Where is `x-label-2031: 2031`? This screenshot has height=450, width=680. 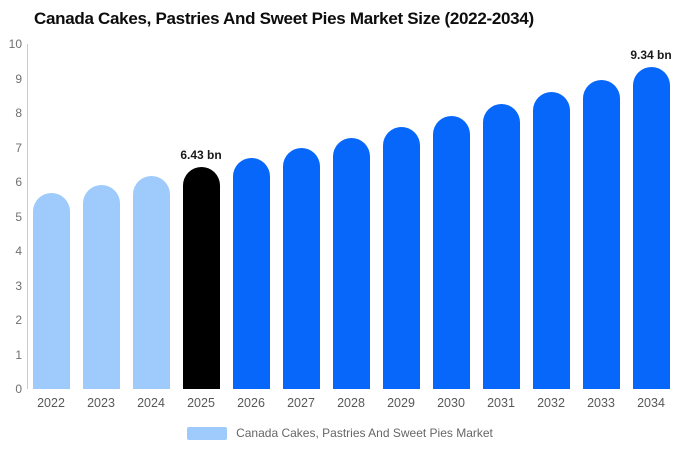
x-label-2031: 2031 is located at coordinates (501, 403).